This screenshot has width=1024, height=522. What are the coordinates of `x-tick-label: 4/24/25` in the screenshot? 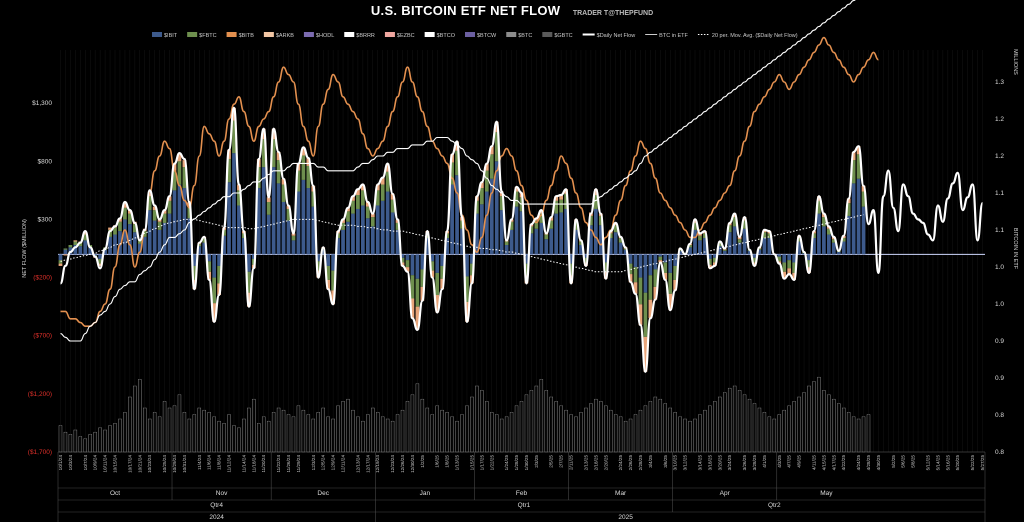 It's located at (858, 463).